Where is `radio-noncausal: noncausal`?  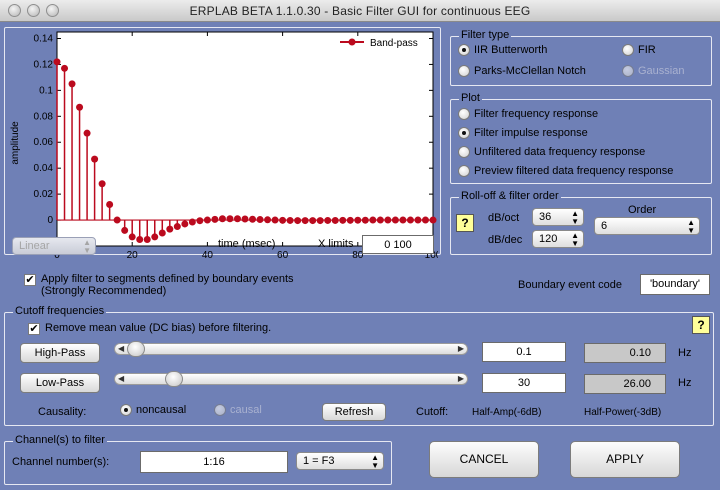
radio-noncausal: noncausal is located at coordinates (153, 410).